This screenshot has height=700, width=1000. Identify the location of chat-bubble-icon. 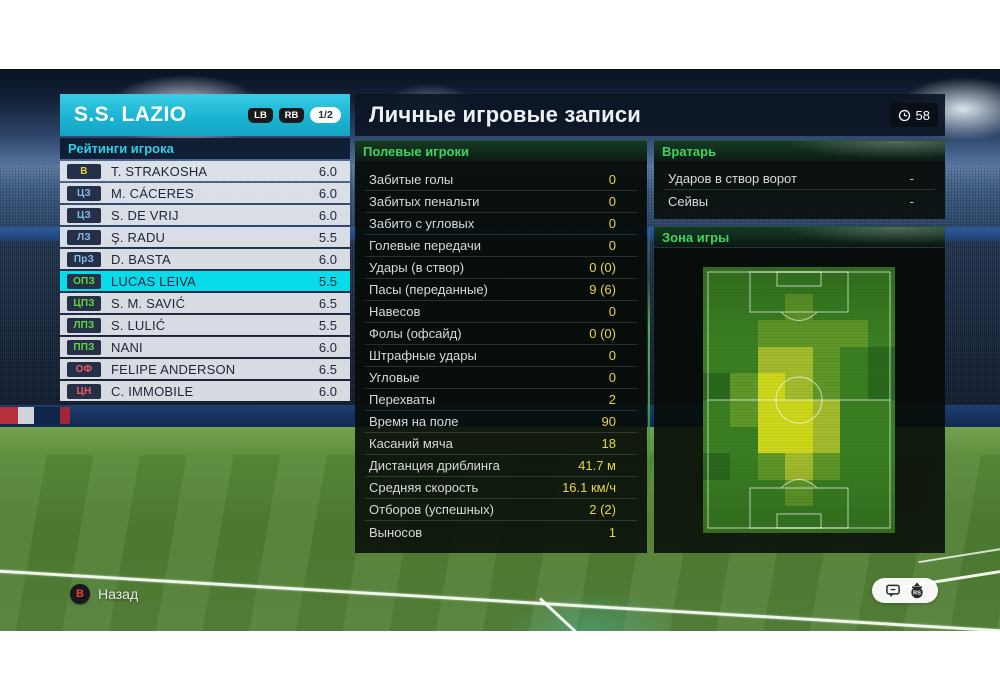
(893, 591).